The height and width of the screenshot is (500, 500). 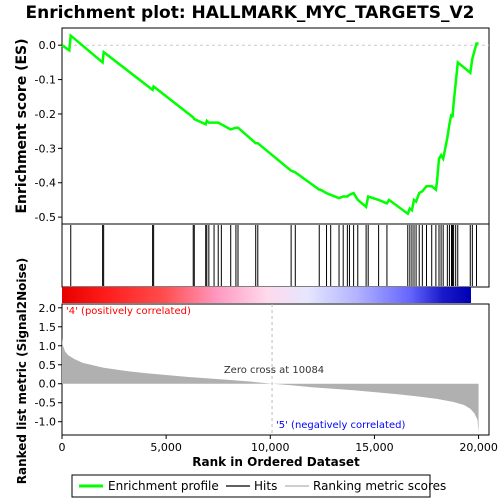 I want to click on legend-metric-label: Ranking metric scores, so click(x=379, y=486).